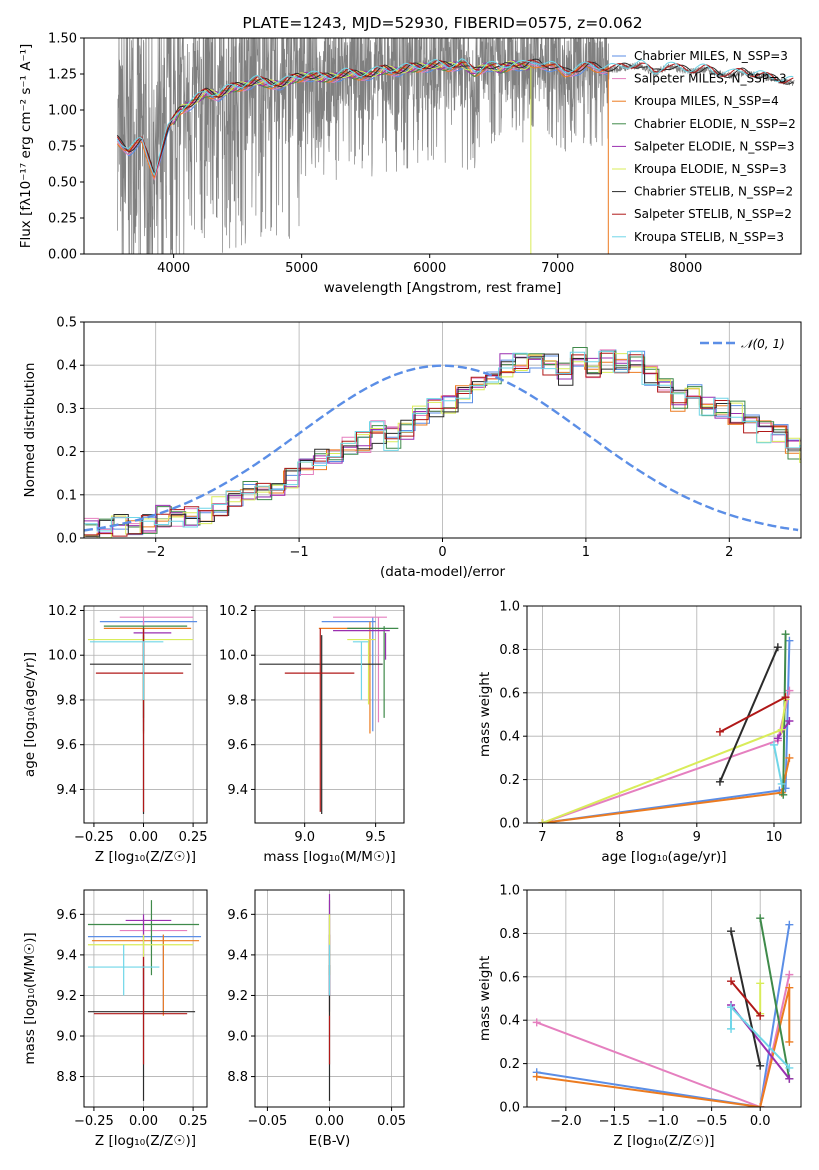 The width and height of the screenshot is (819, 1170). I want to click on x-tick-label: 0, so click(442, 552).